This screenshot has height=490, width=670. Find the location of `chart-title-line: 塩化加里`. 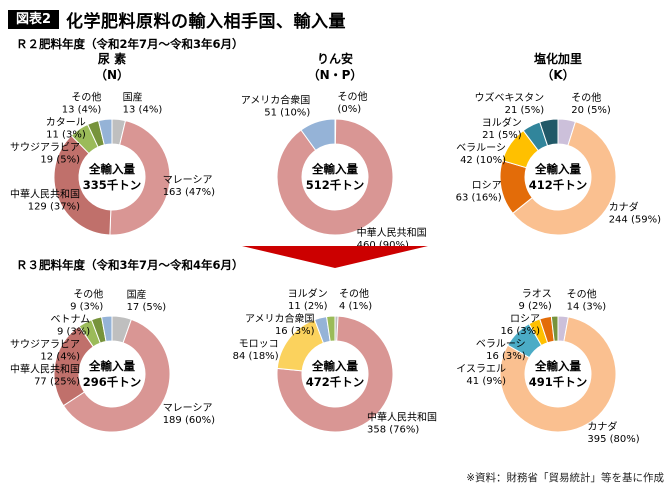

chart-title-line: 塩化加里 is located at coordinates (557, 59).